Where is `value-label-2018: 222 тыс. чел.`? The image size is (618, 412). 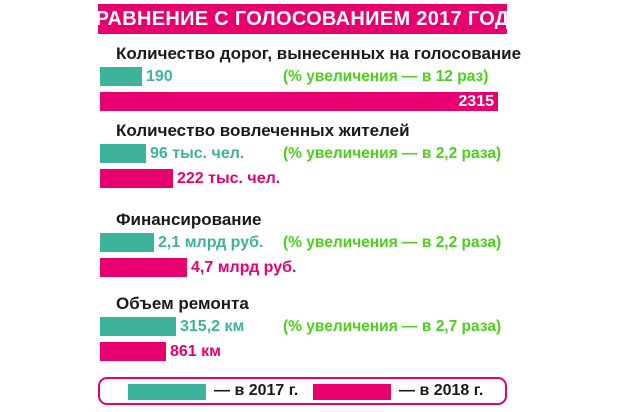 value-label-2018: 222 тыс. чел. is located at coordinates (229, 178).